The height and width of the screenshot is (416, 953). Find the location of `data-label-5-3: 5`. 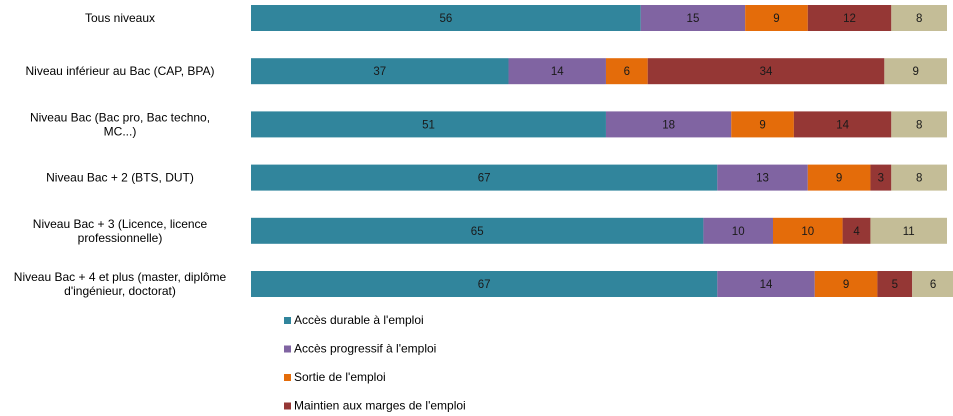

data-label-5-3: 5 is located at coordinates (895, 285).